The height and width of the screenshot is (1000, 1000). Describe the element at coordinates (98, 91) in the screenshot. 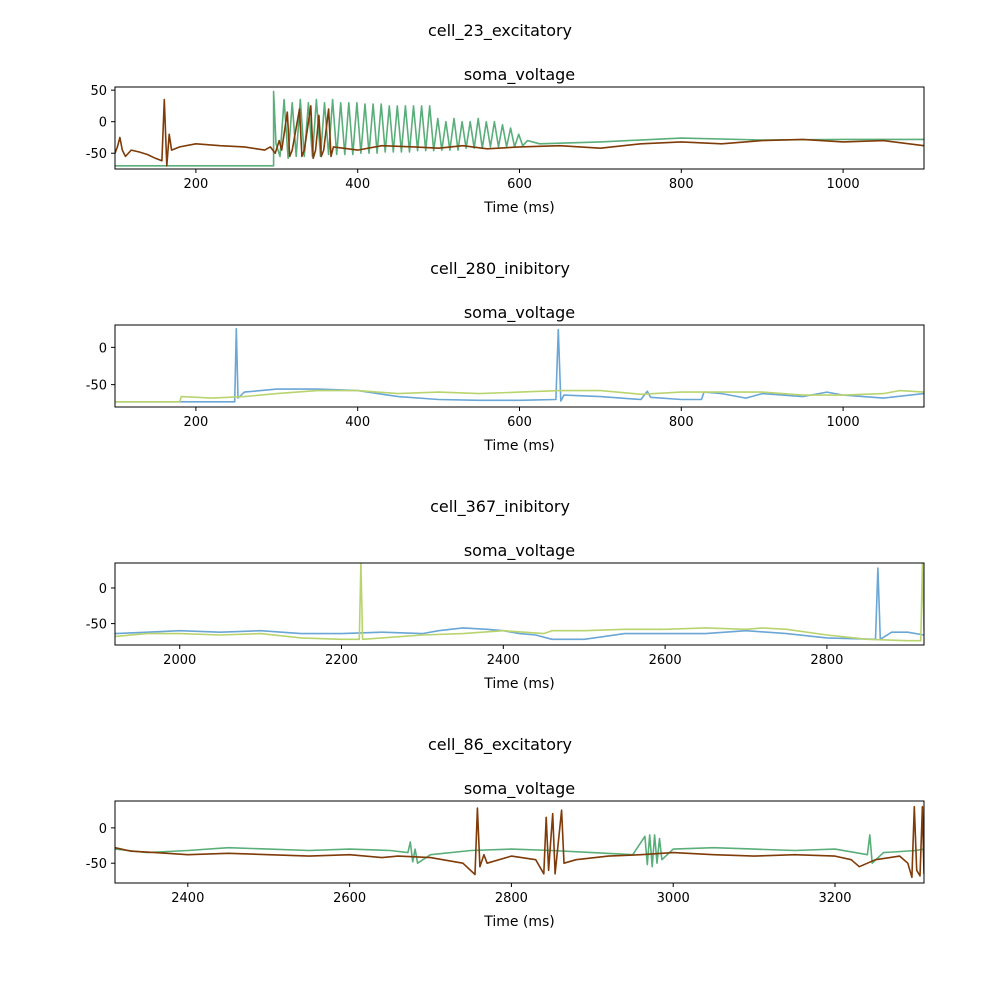

I see `y-tick-label: 50` at that location.